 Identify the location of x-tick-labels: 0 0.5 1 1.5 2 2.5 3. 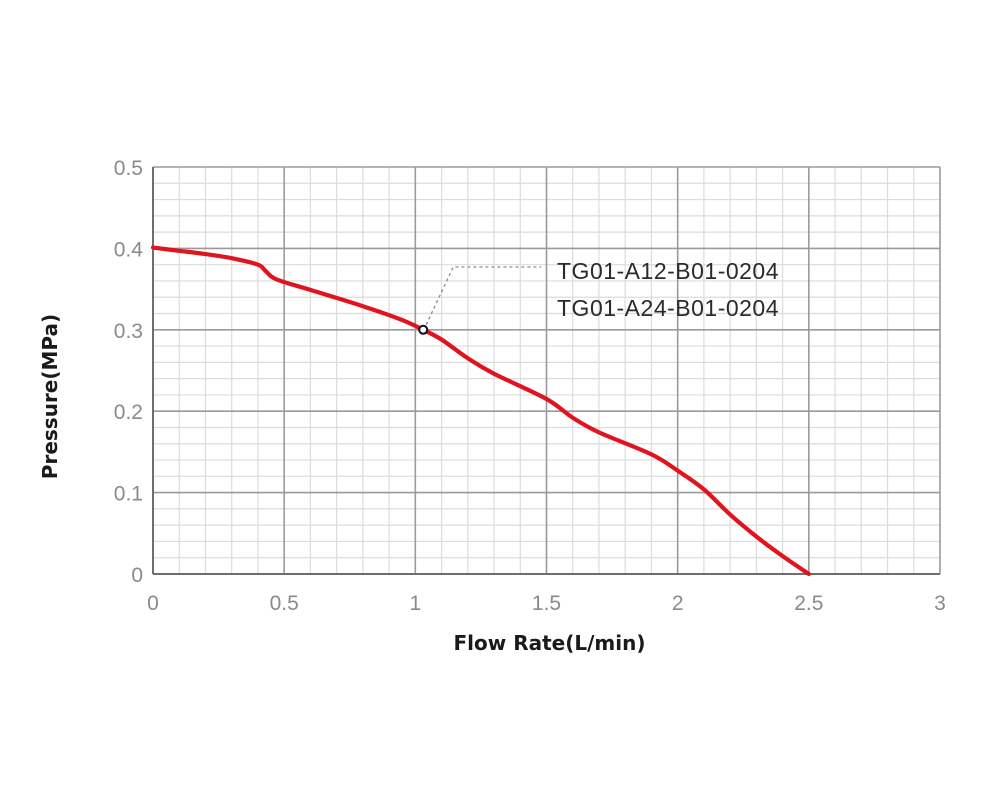
(546, 603).